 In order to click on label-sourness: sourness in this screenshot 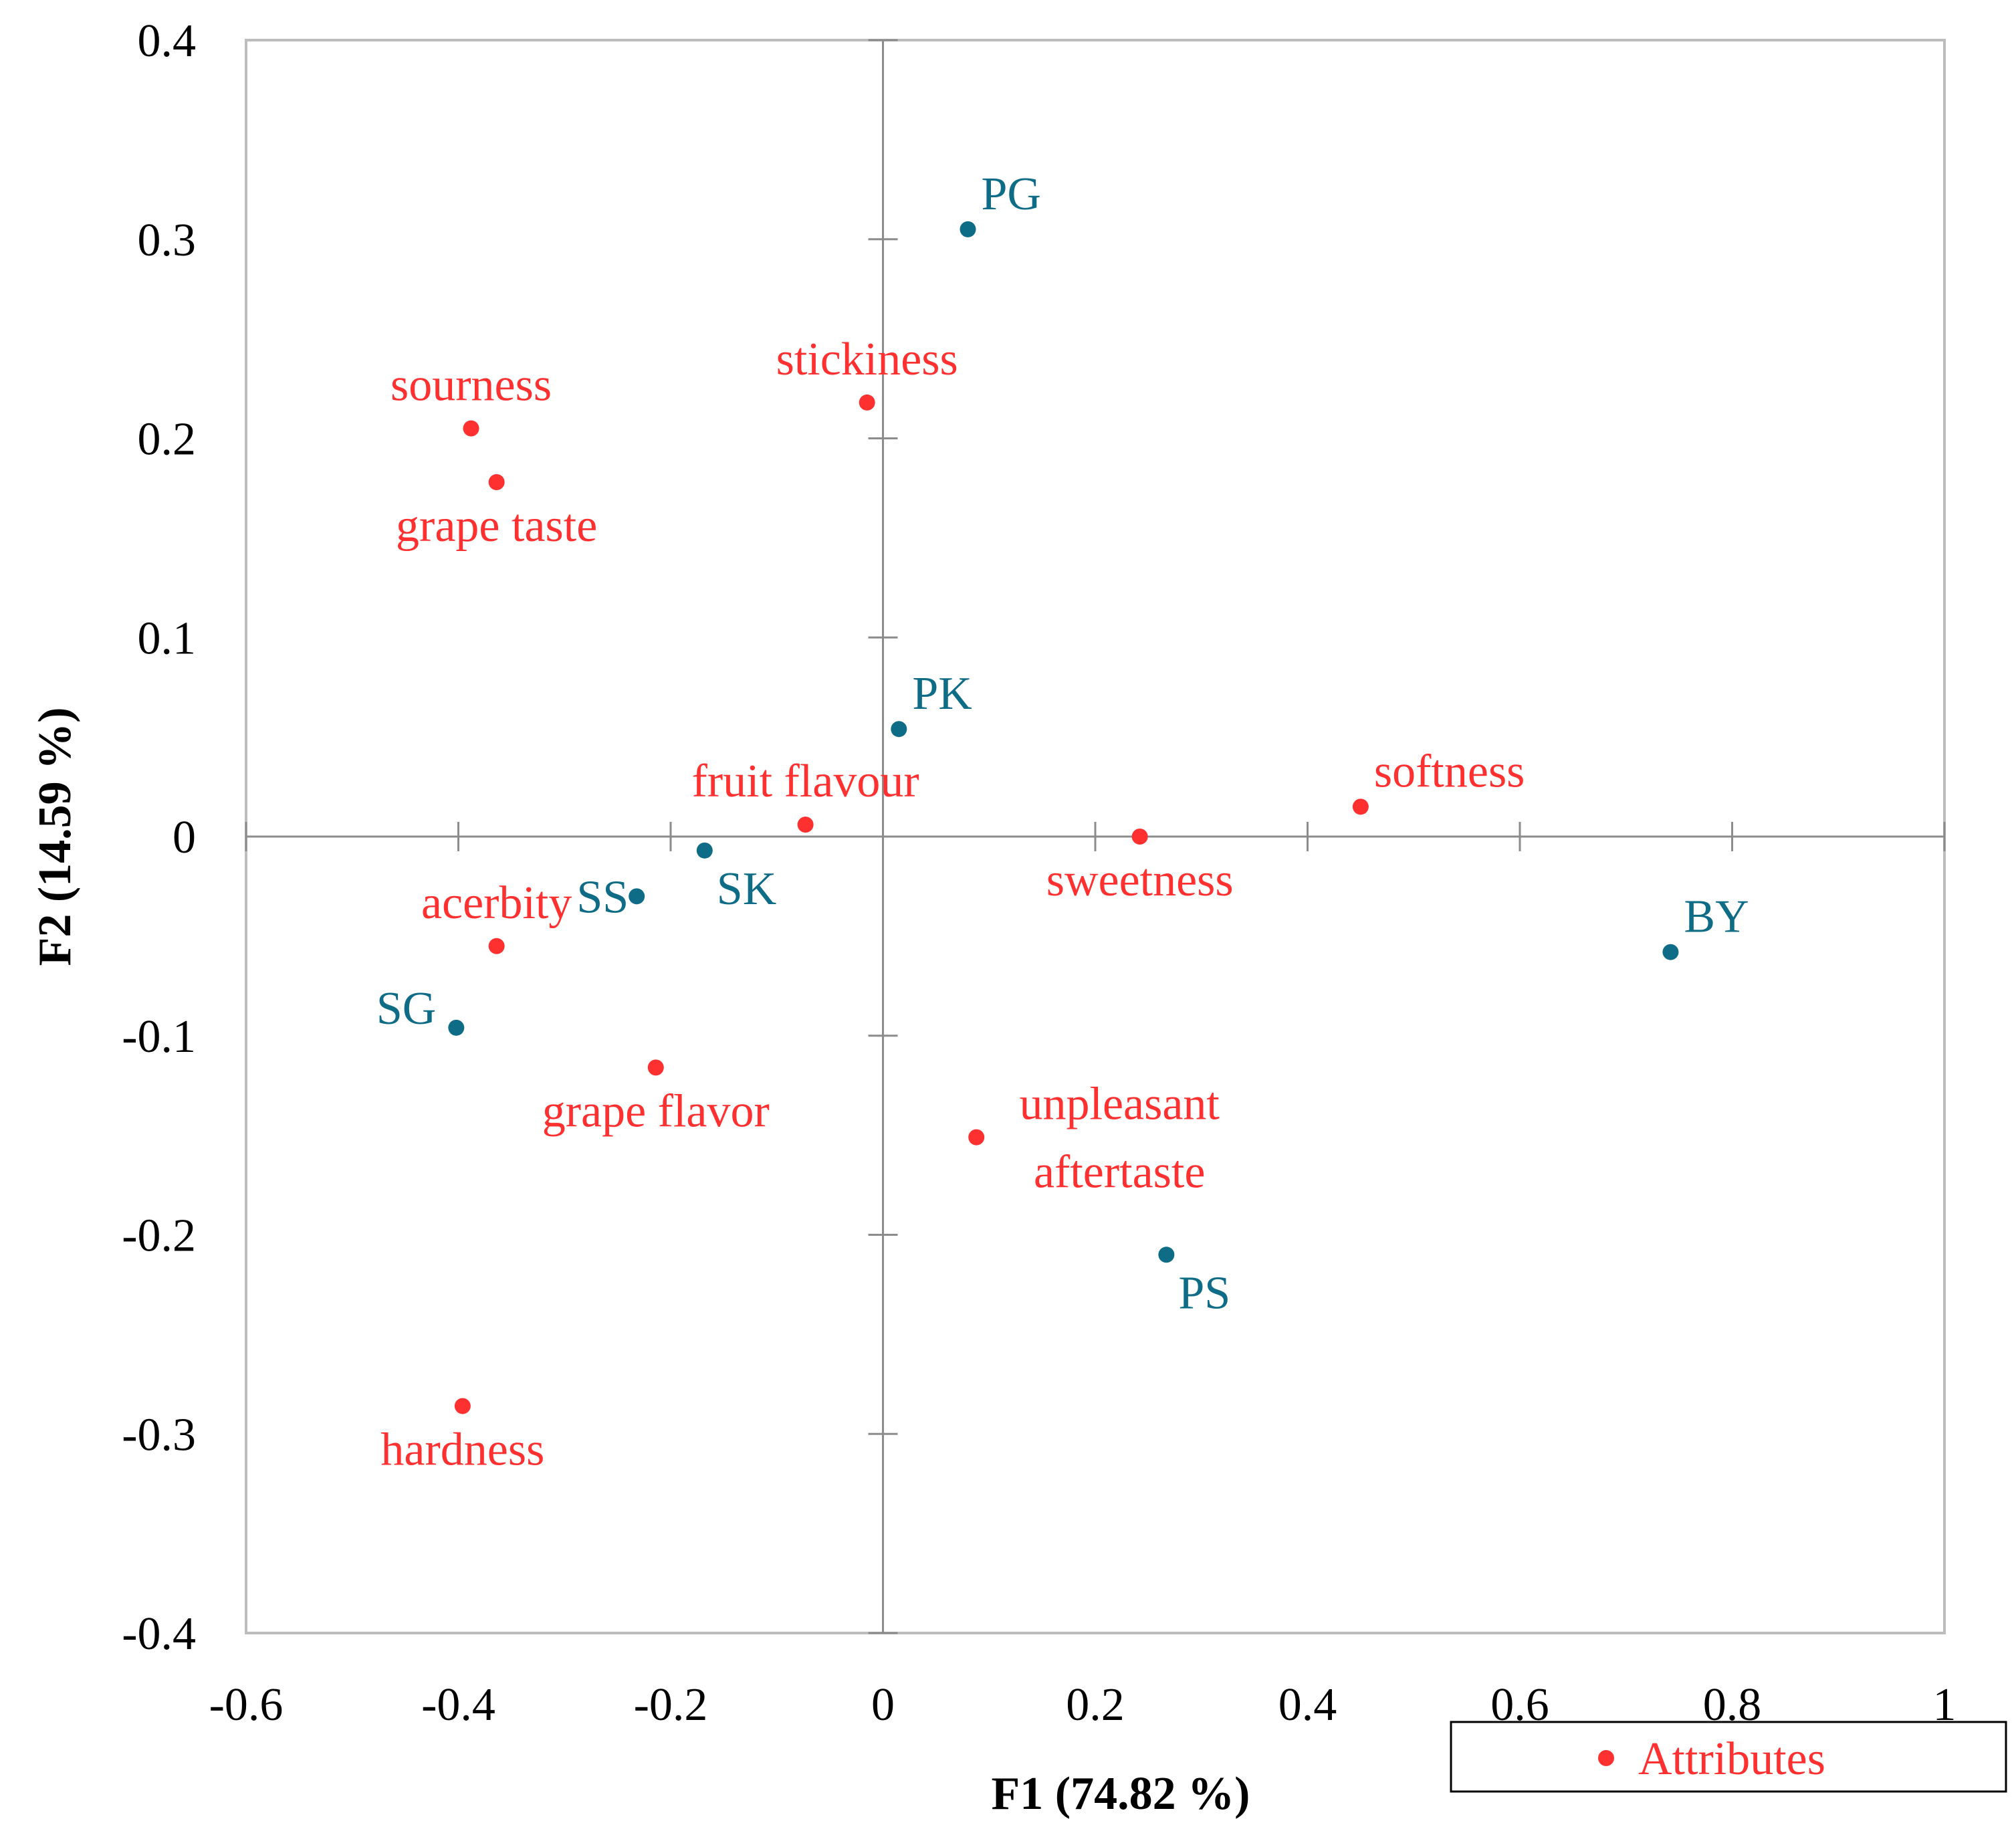, I will do `click(471, 385)`.